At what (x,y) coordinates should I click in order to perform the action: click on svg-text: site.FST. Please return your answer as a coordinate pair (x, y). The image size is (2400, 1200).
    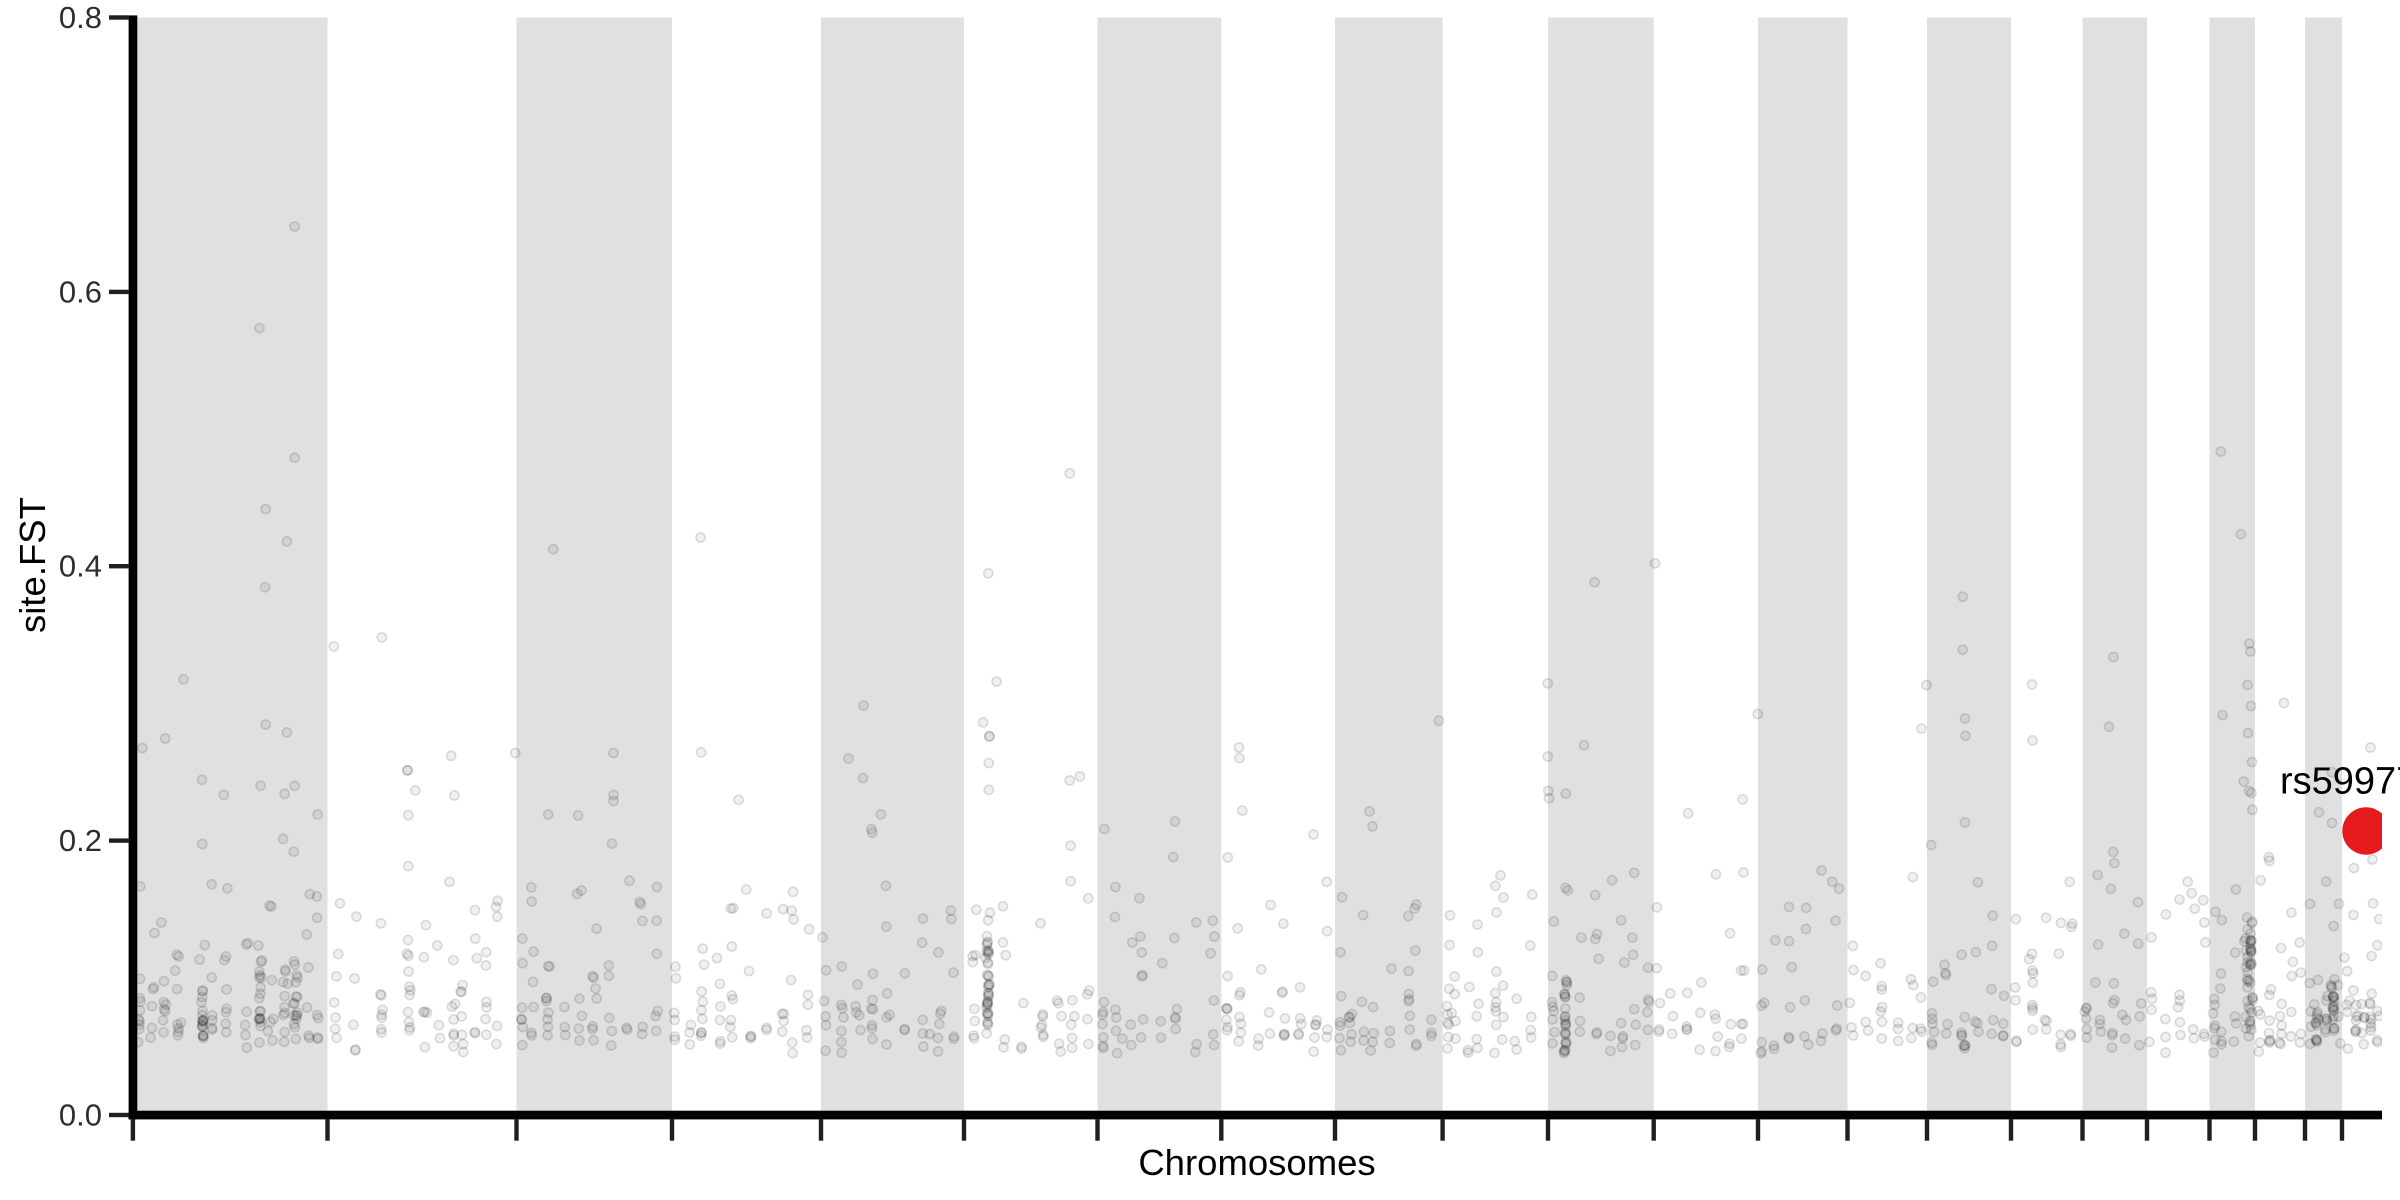
    Looking at the image, I should click on (32, 565).